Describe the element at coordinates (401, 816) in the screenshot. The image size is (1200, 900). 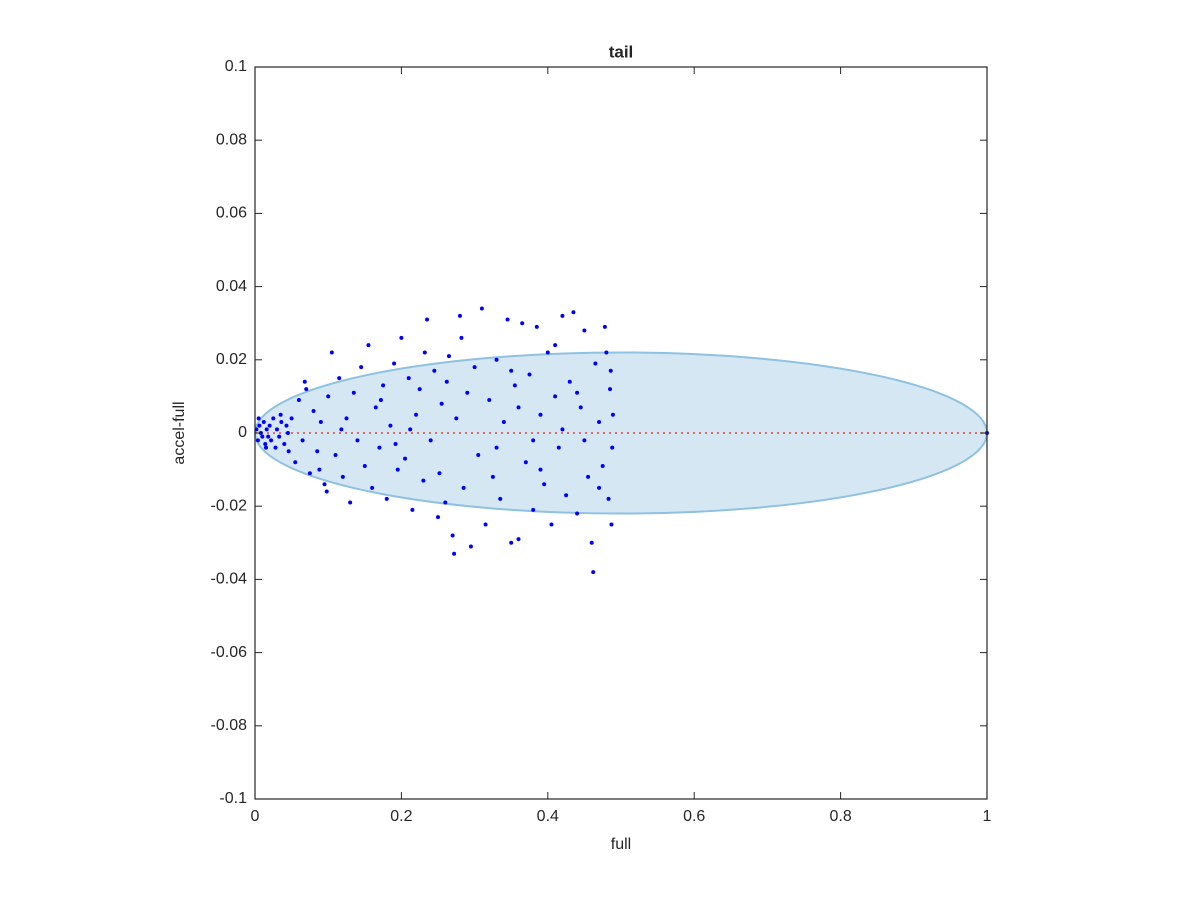
I see `x-tick-label: 0.2` at that location.